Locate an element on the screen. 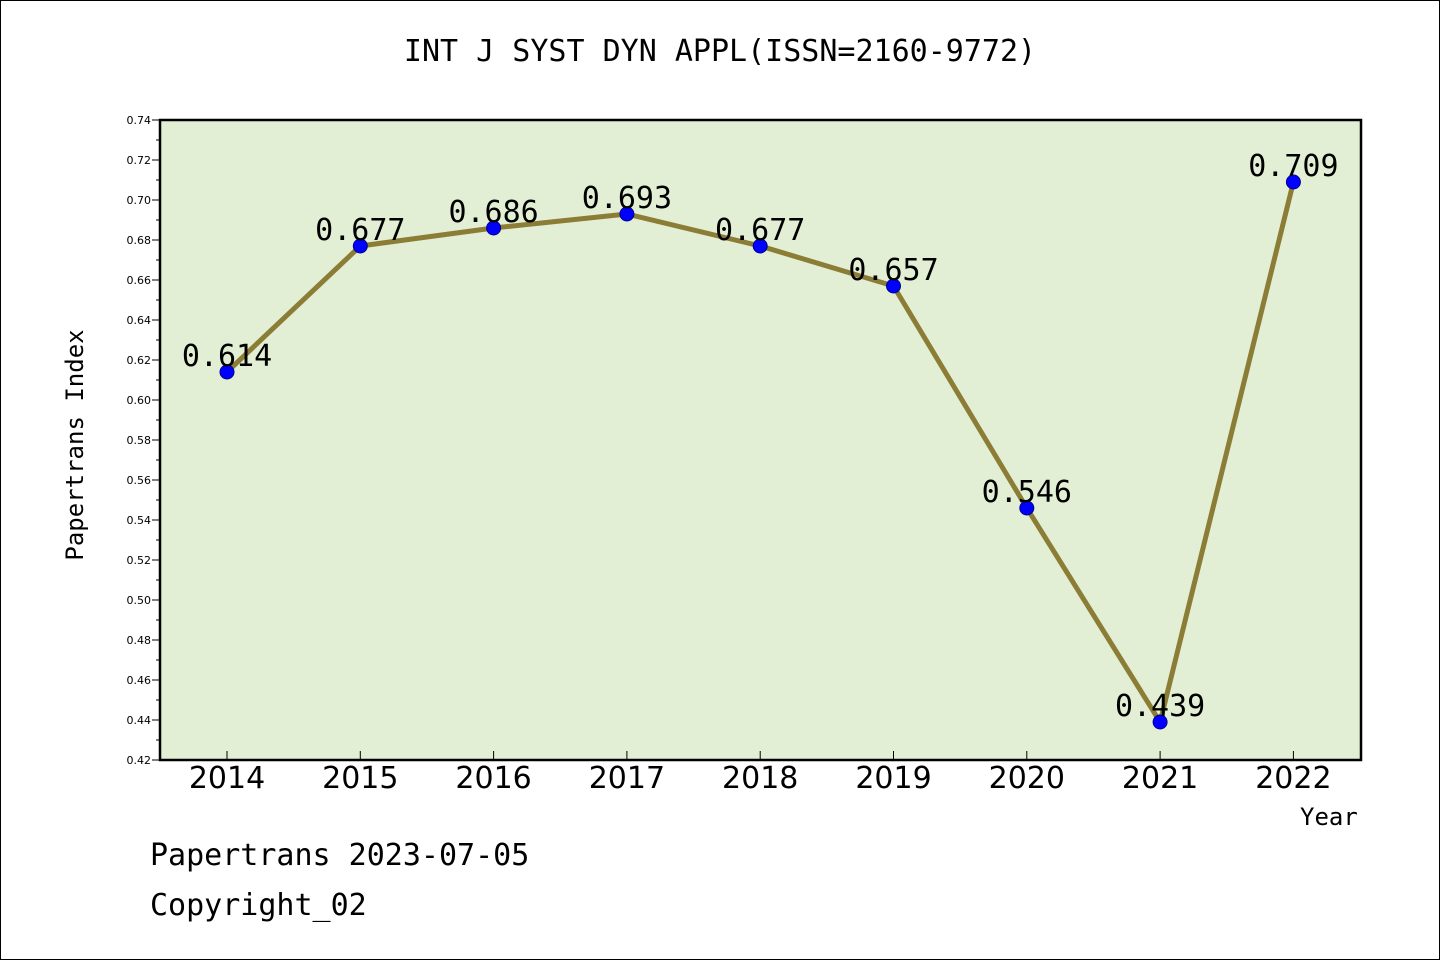  y-tick-label: 0.56 is located at coordinates (139, 480).